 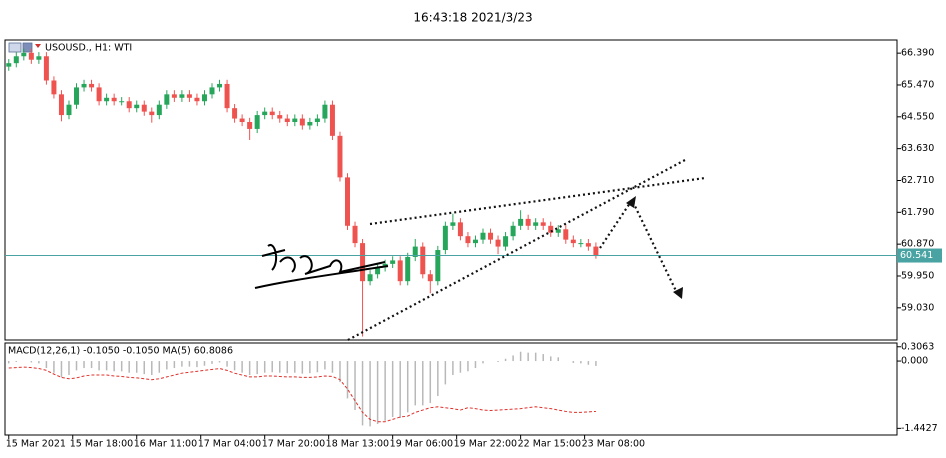 I want to click on x-tick-label: 16 Mar 11:00, so click(x=165, y=444).